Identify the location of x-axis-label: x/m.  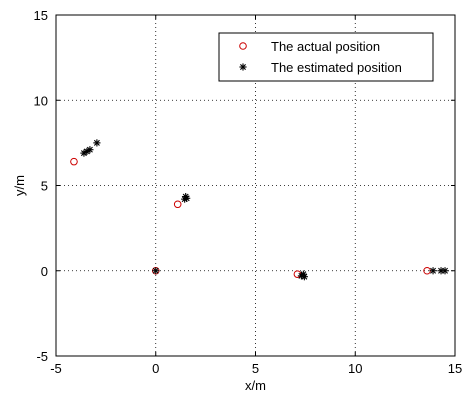
(255, 385).